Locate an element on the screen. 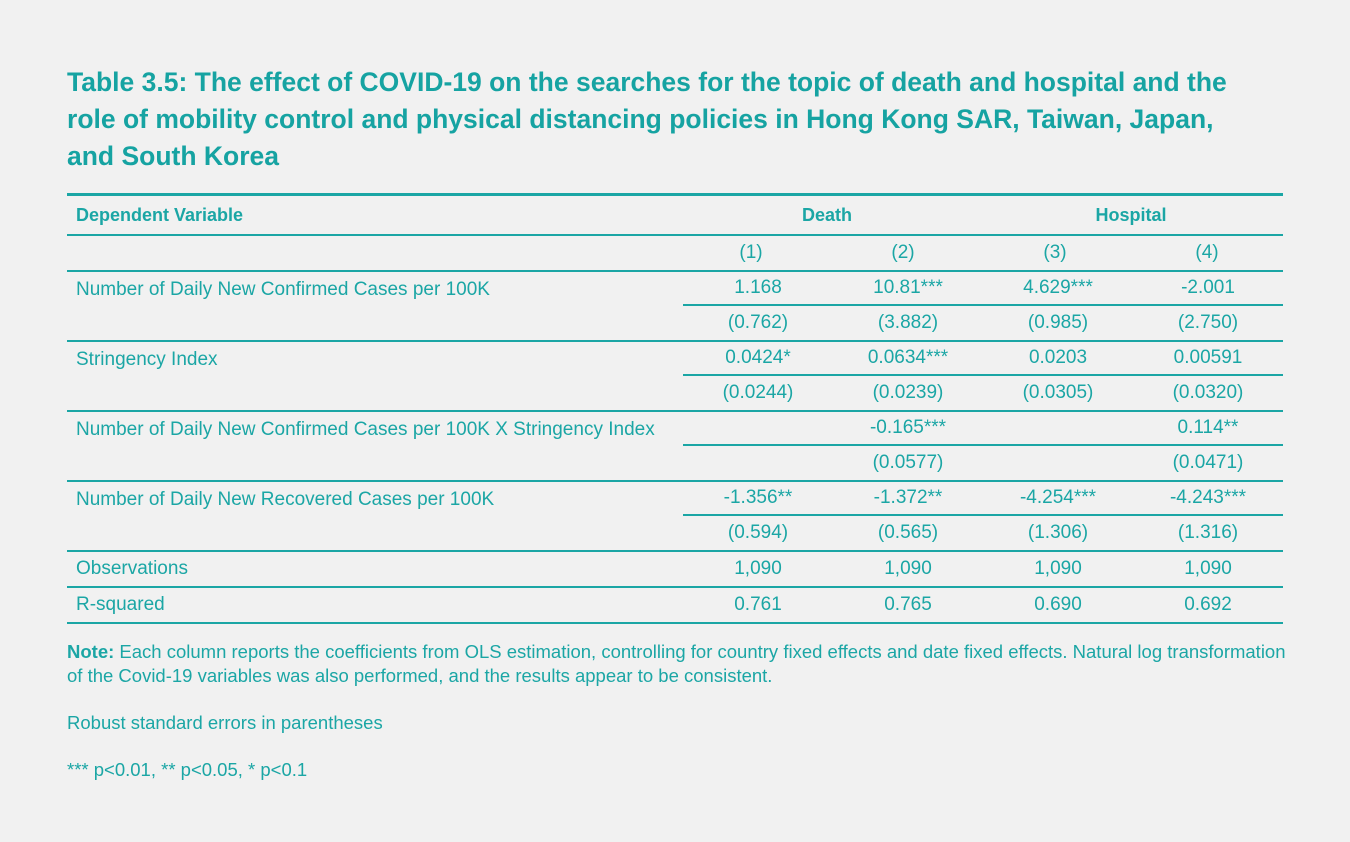 The width and height of the screenshot is (1350, 842). standard-error-cell: (0.985) is located at coordinates (1058, 322).